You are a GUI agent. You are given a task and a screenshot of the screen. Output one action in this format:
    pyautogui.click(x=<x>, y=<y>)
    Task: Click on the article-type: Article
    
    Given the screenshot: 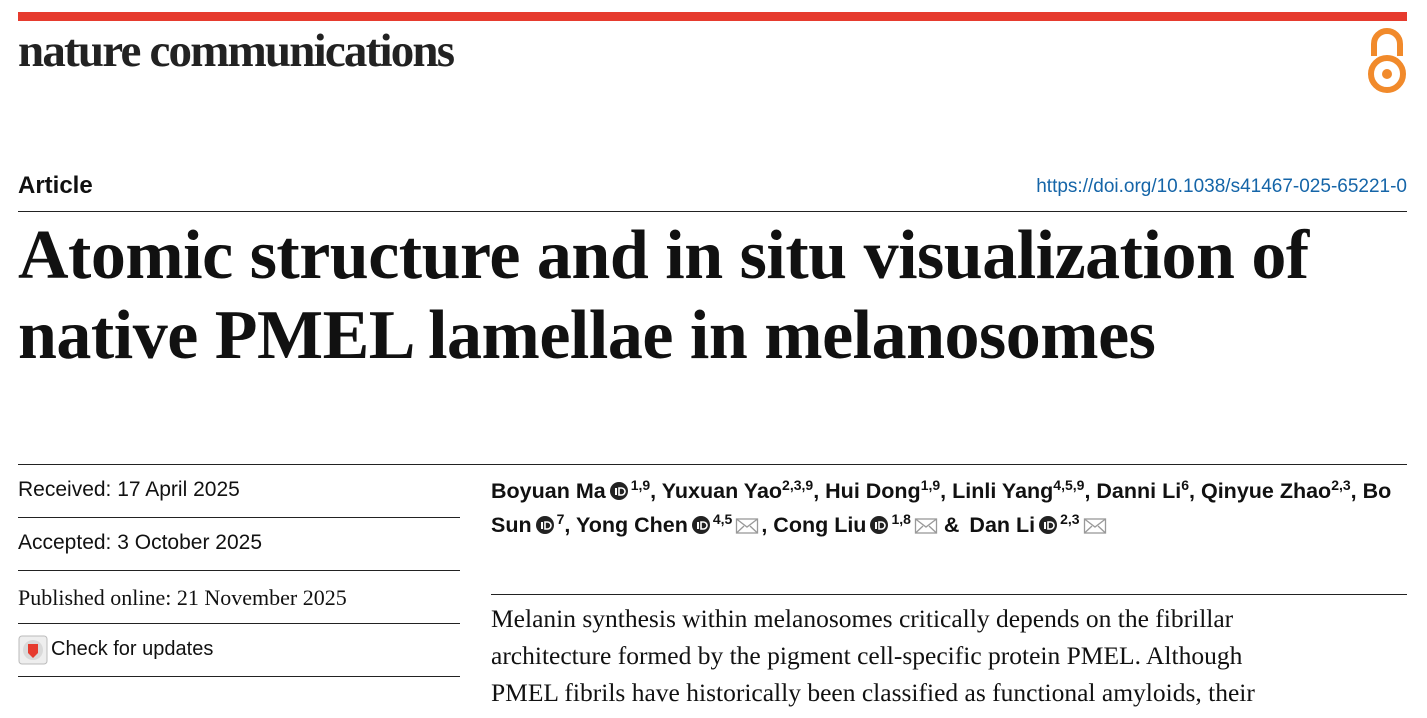 What is the action you would take?
    pyautogui.click(x=55, y=185)
    